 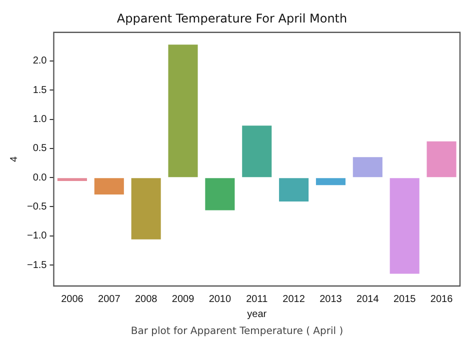 What do you see at coordinates (220, 299) in the screenshot?
I see `x-tick-label: 2010` at bounding box center [220, 299].